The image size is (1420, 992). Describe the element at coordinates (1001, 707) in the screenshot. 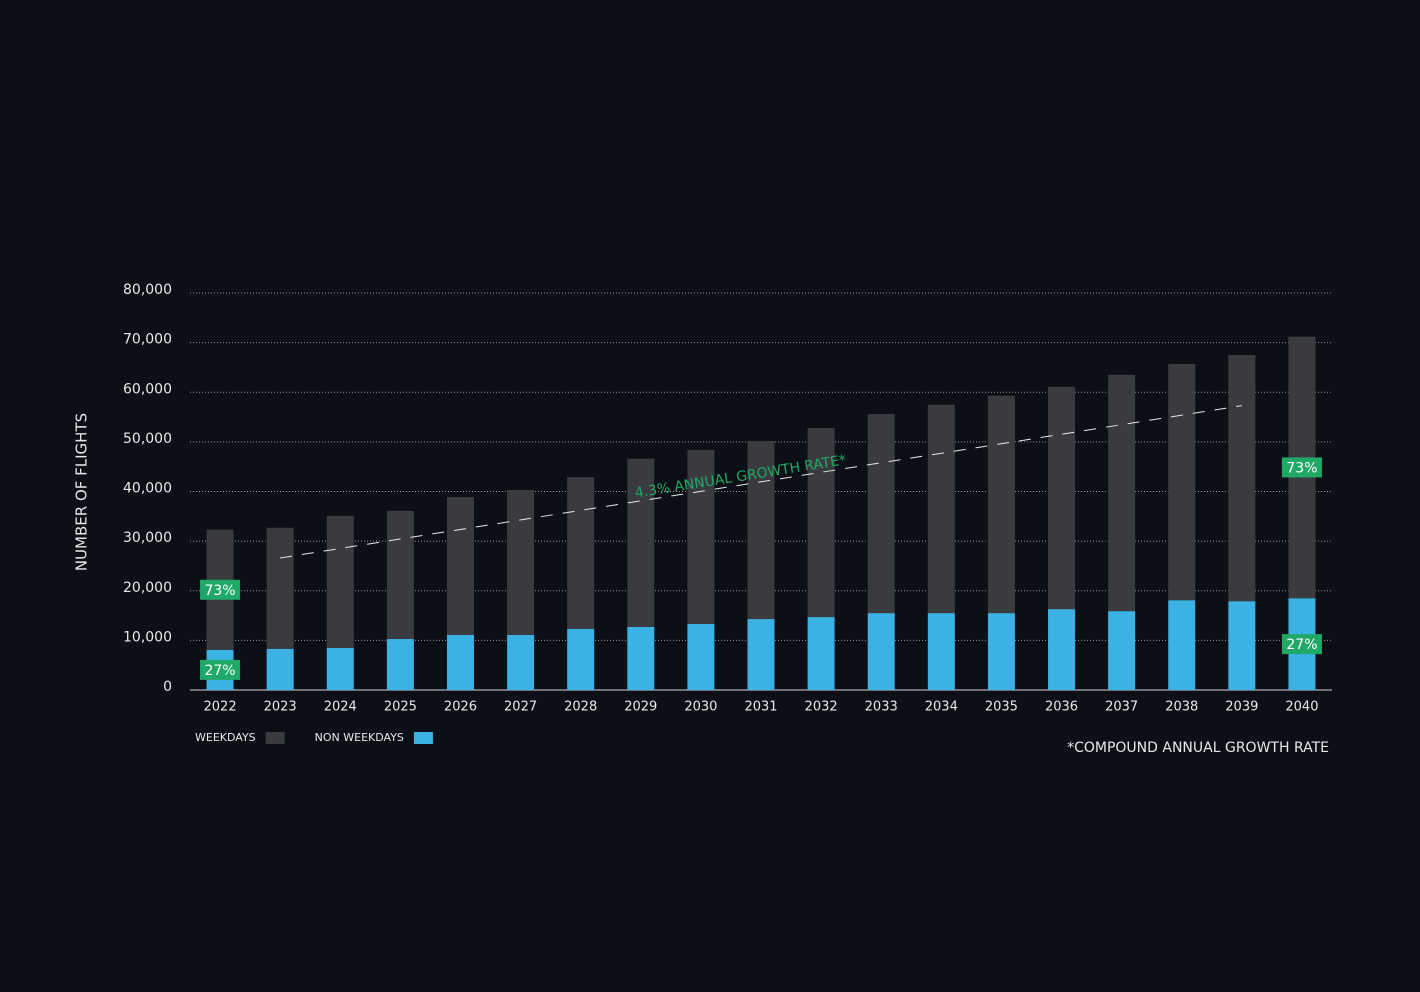

I see `x-tick-label: 2035` at that location.